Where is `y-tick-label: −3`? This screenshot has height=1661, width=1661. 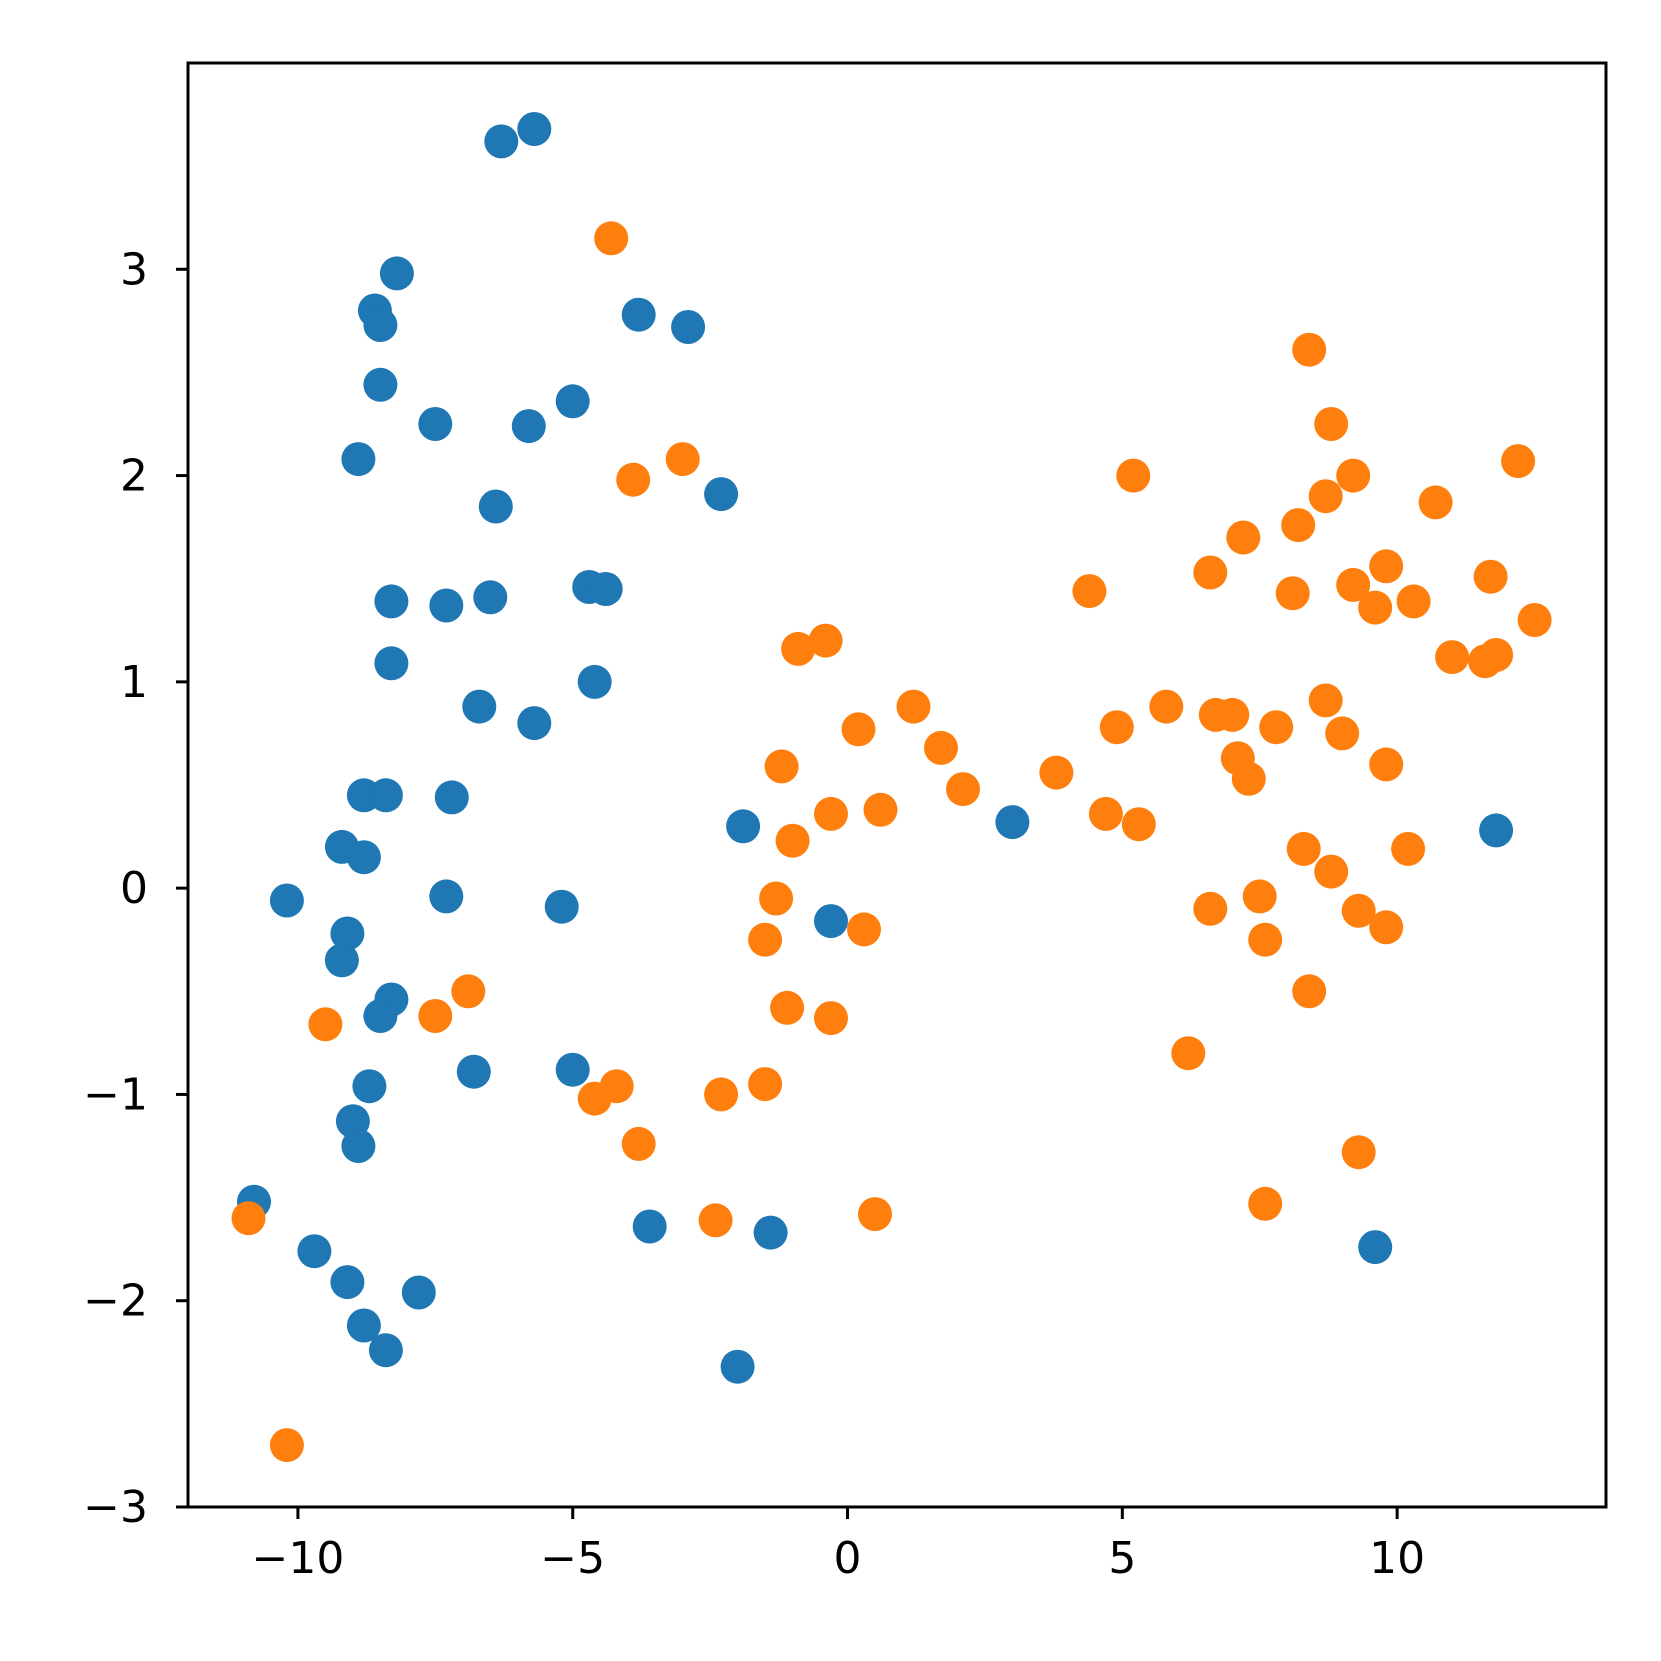
y-tick-label: −3 is located at coordinates (115, 1507).